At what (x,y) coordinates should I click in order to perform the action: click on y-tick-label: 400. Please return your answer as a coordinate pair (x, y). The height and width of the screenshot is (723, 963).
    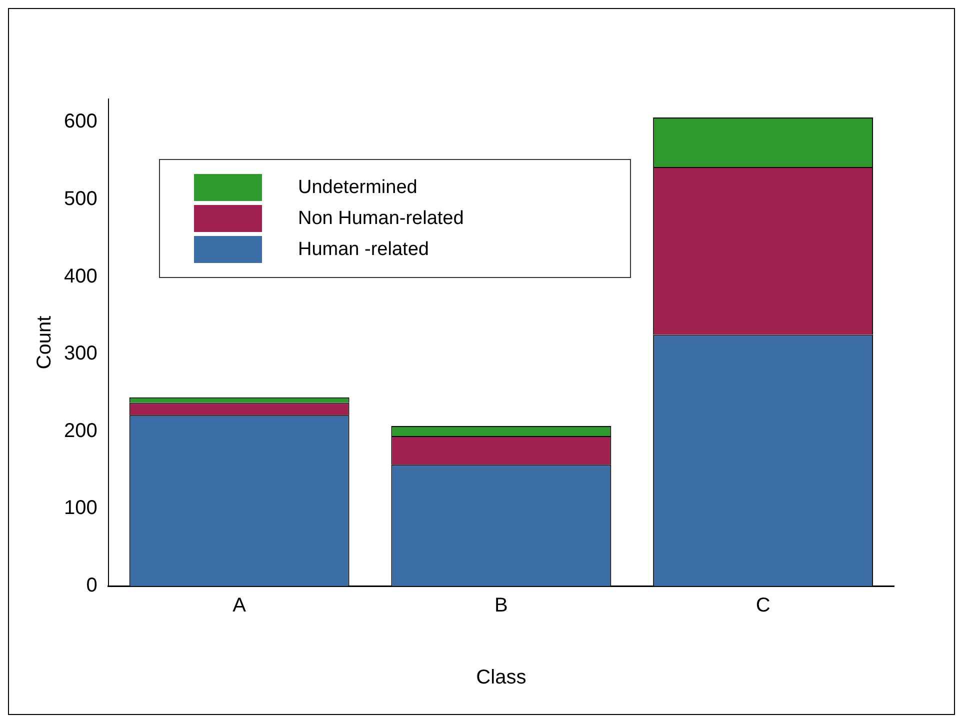
    Looking at the image, I should click on (81, 276).